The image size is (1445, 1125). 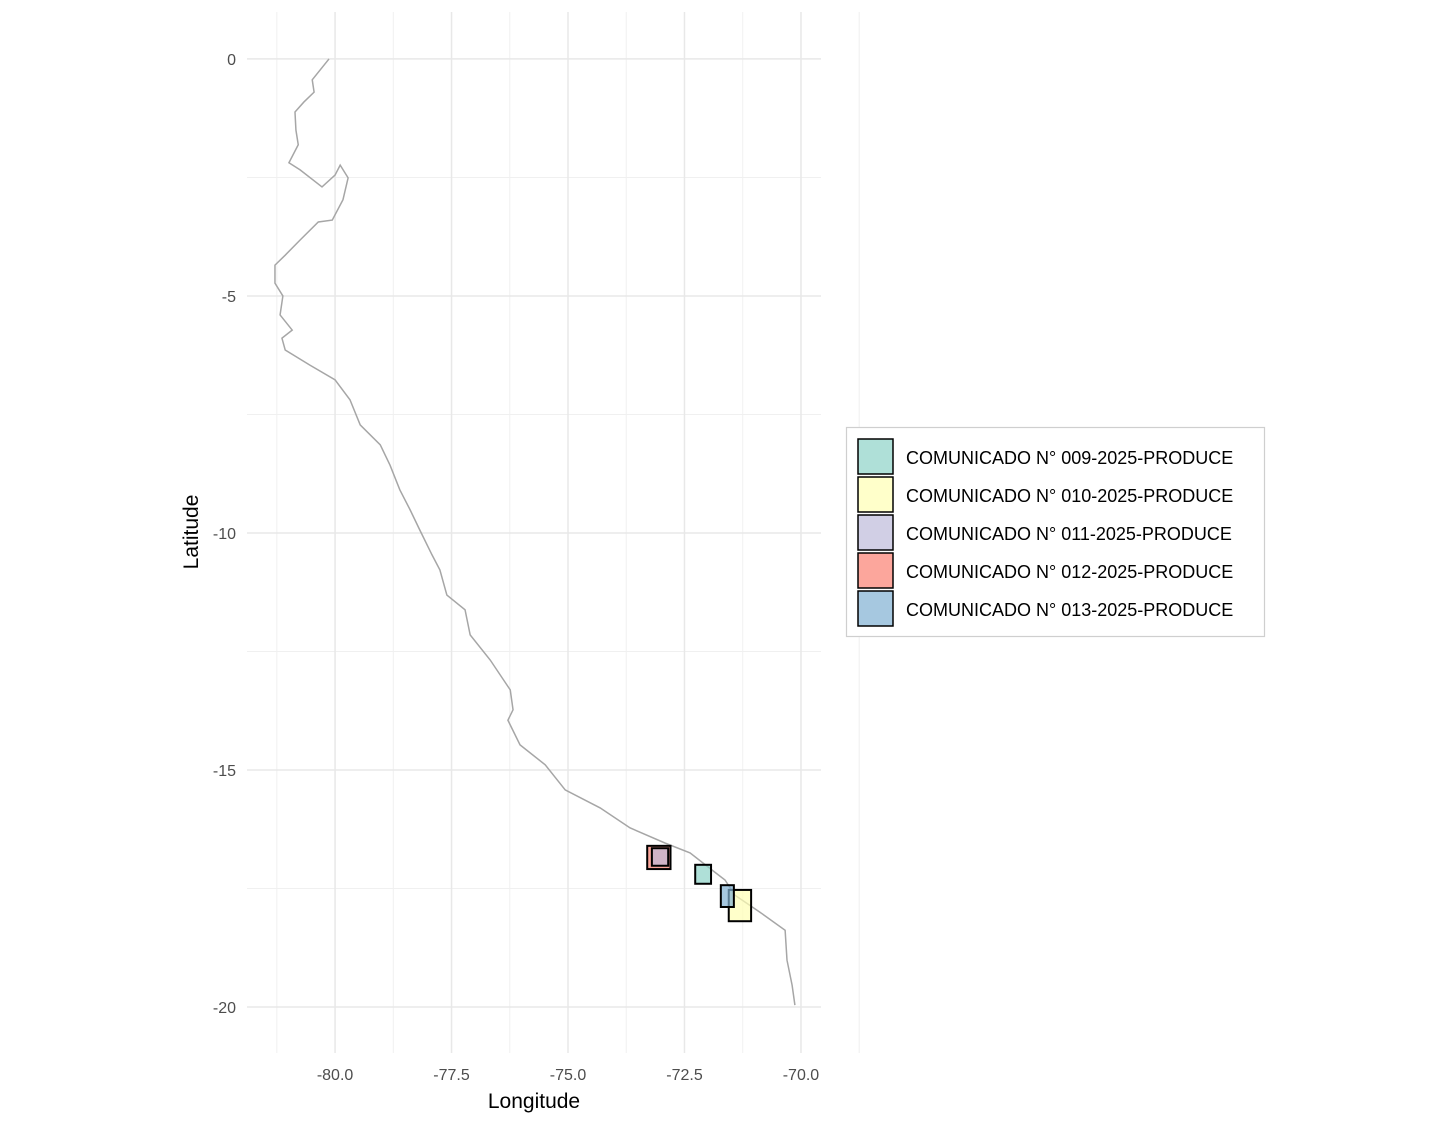 I want to click on x-tick-label: -80.0, so click(x=335, y=1075).